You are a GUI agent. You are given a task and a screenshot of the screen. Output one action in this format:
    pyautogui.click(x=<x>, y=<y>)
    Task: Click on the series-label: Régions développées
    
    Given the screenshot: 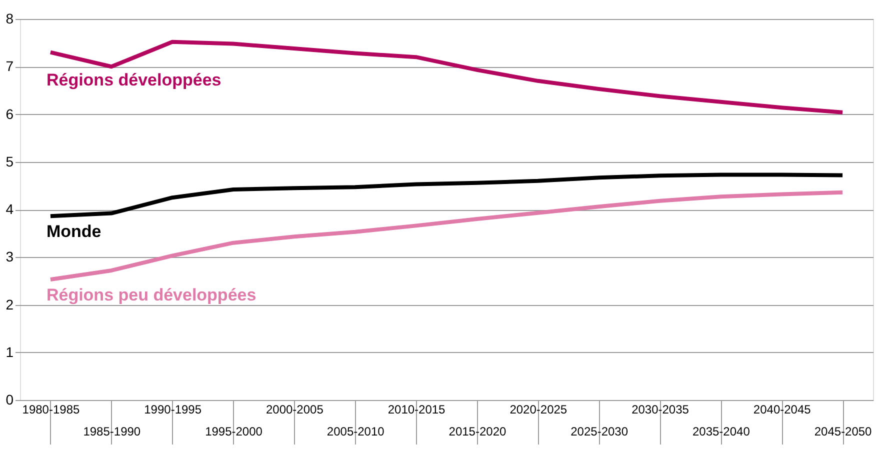 What is the action you would take?
    pyautogui.click(x=134, y=80)
    